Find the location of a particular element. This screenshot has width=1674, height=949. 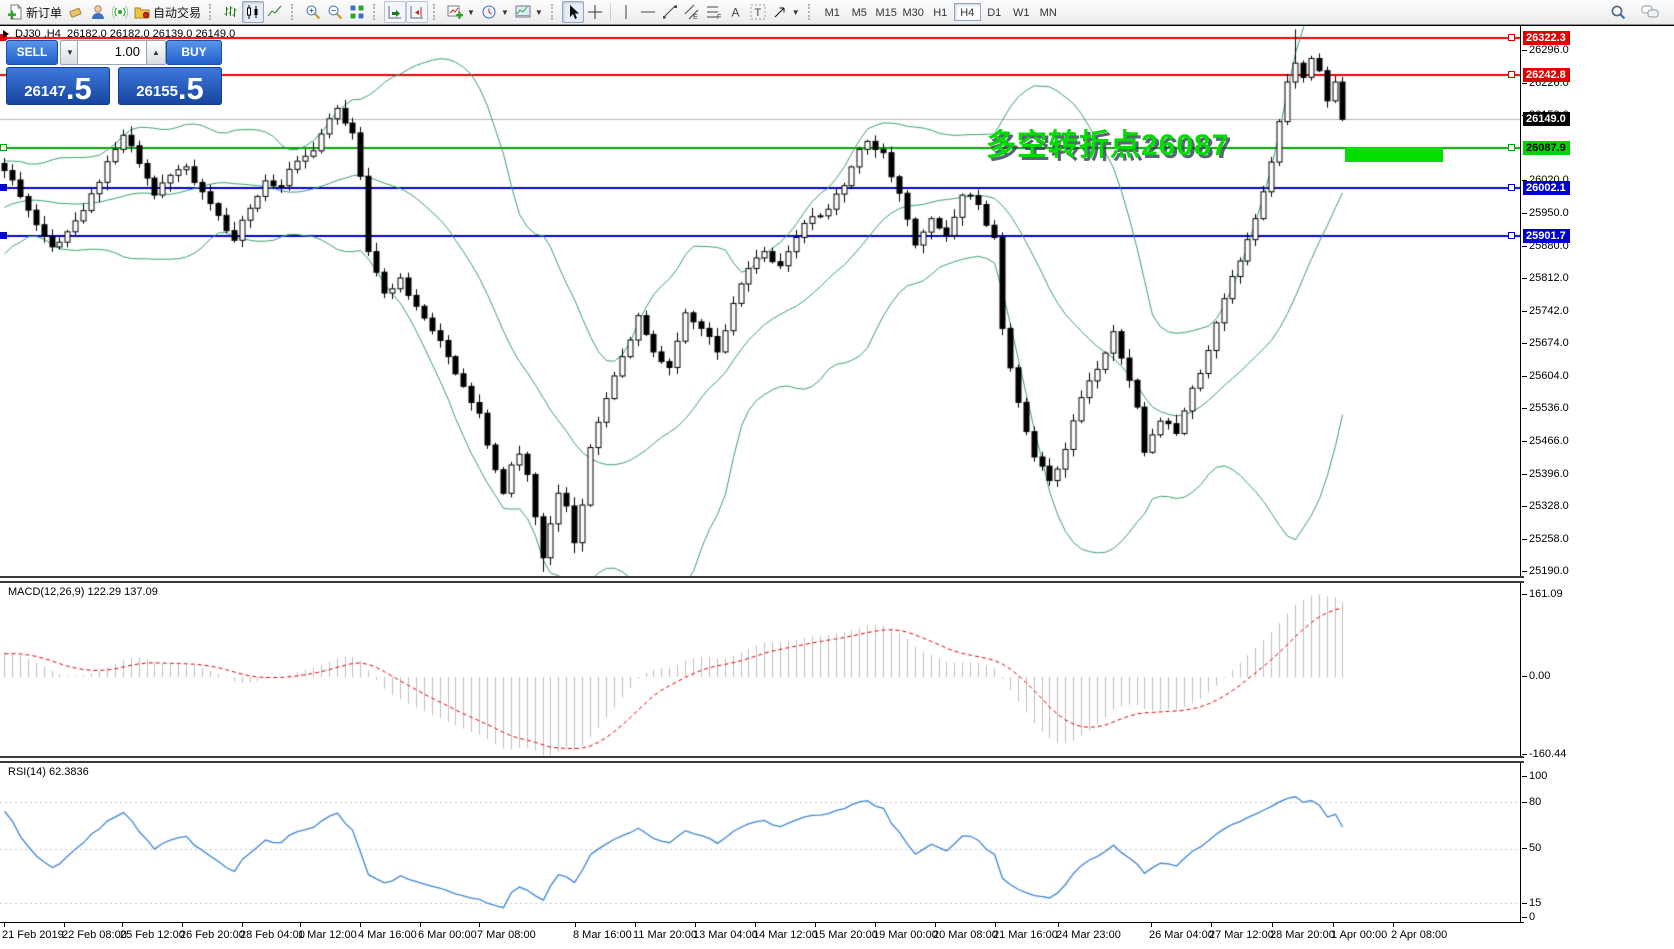

rsi-panel-splitter is located at coordinates (762, 759).